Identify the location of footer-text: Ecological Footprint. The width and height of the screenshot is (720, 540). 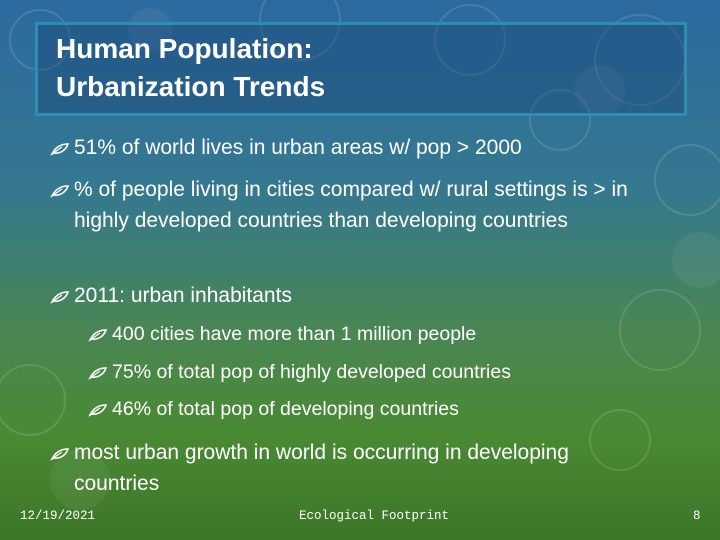
(374, 516).